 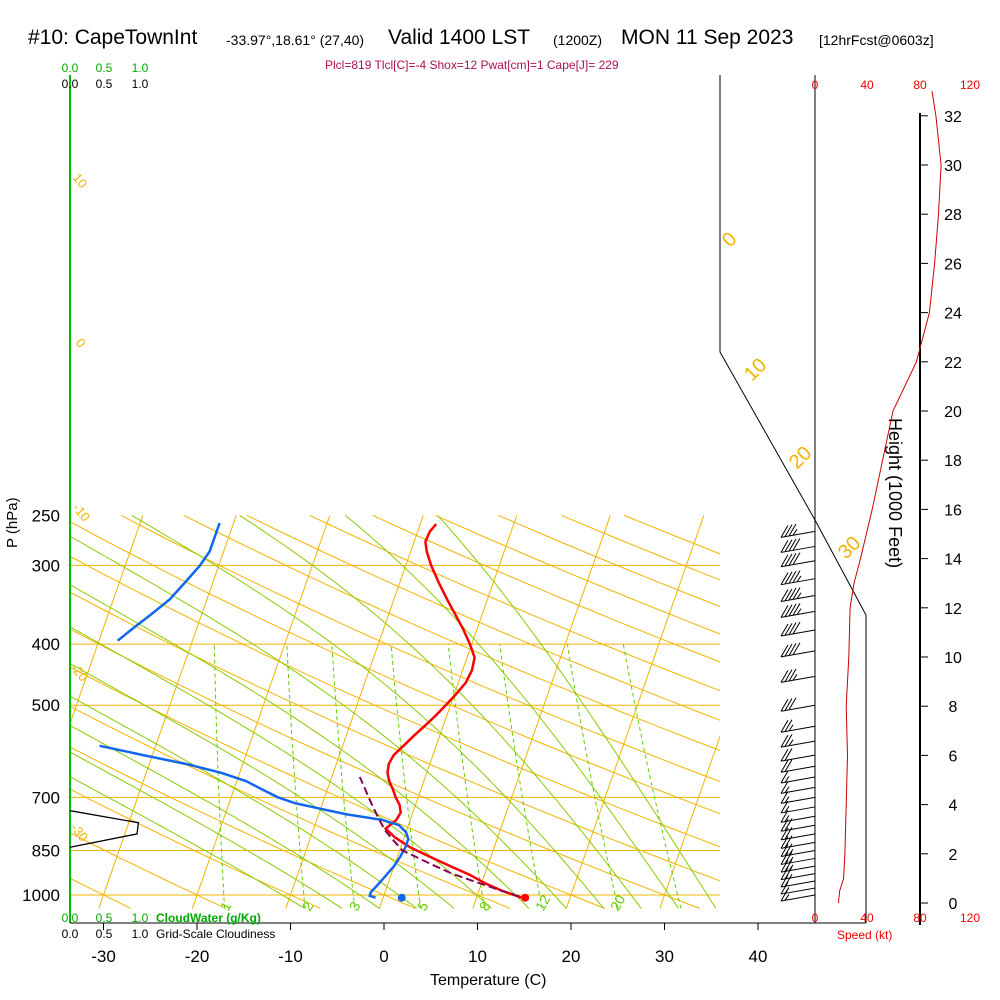 I want to click on cloudwater-label: CloudWater (g/Kg), so click(x=208, y=918).